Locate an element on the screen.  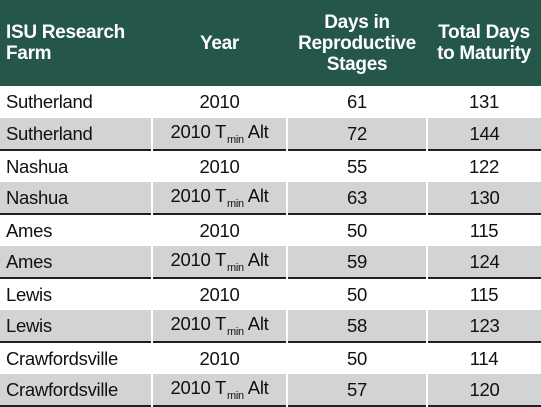
table-row: Crawfordsville 2010 Tmin Alt 57 120 is located at coordinates (270, 390).